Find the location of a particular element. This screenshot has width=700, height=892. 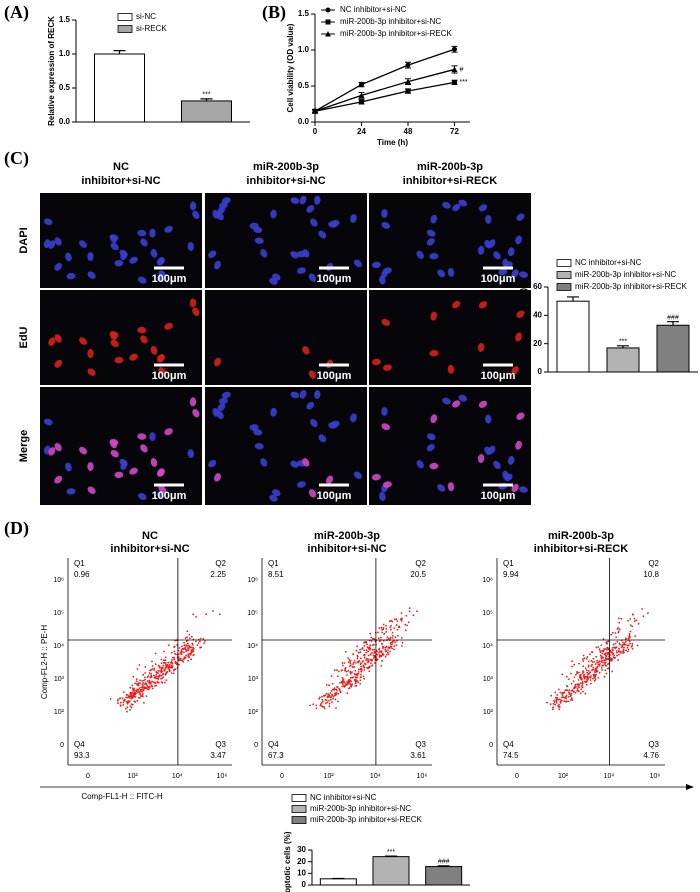

quadrant-value: 9.94 is located at coordinates (511, 574).